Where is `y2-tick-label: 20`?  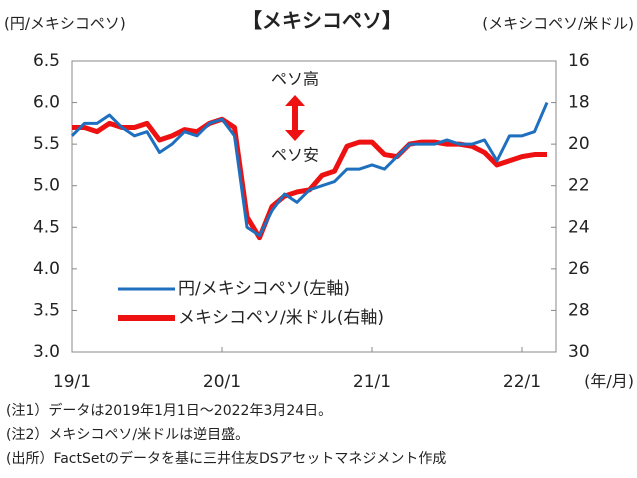
y2-tick-label: 20 is located at coordinates (579, 144).